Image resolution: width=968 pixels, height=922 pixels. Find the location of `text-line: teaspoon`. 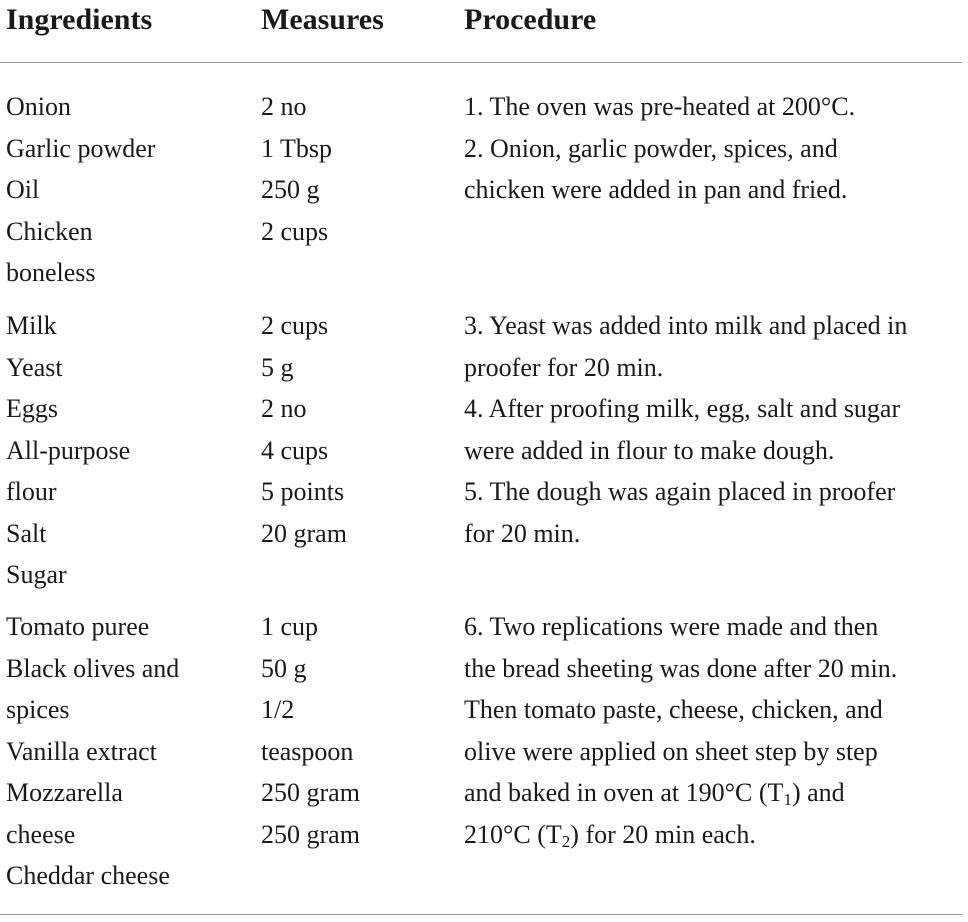

text-line: teaspoon is located at coordinates (307, 751).